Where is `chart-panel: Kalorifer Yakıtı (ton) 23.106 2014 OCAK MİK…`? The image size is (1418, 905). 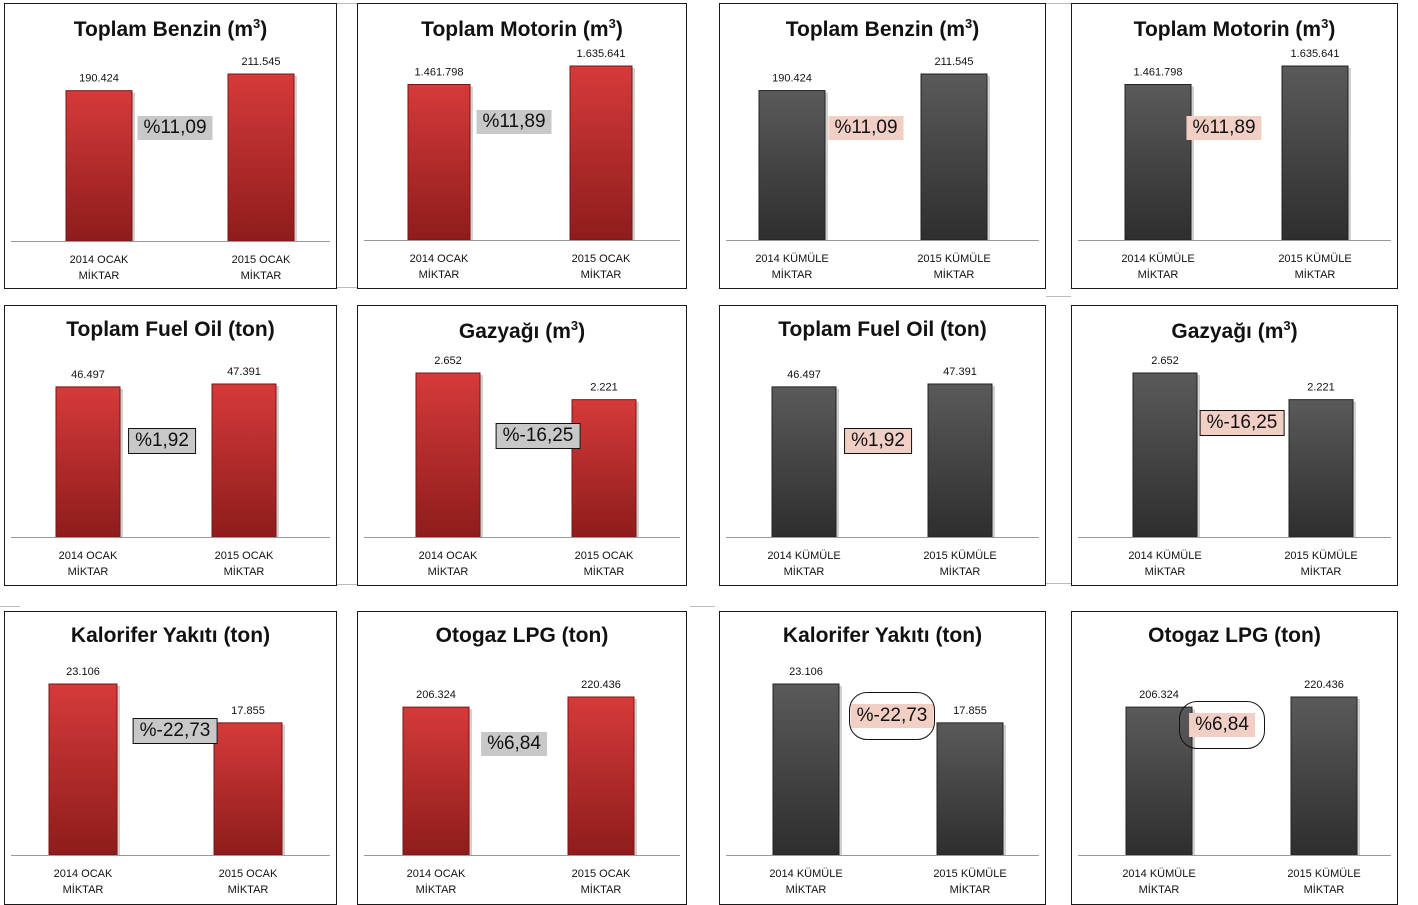 chart-panel: Kalorifer Yakıtı (ton) 23.106 2014 OCAK MİK… is located at coordinates (170, 758).